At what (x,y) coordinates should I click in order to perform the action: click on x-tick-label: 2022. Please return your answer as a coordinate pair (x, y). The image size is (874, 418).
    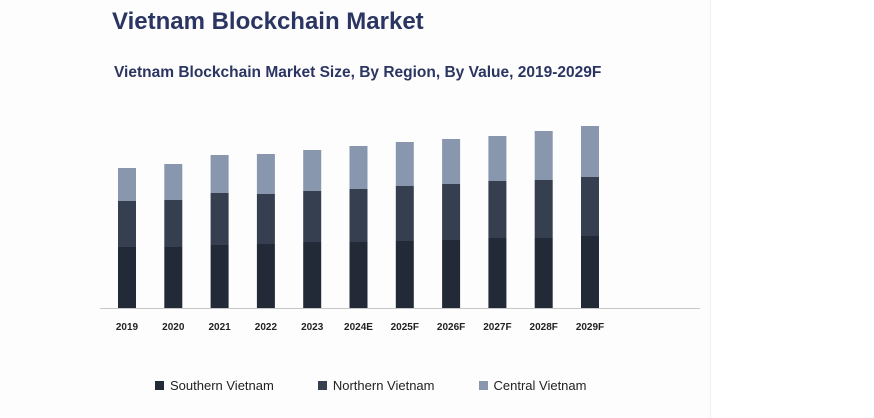
    Looking at the image, I should click on (266, 327).